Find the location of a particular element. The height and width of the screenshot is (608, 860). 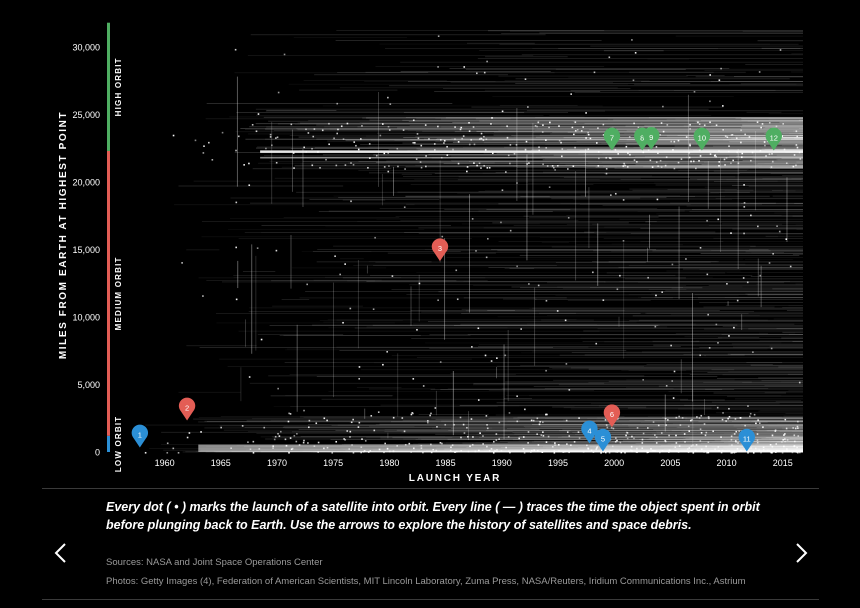

event-marker: 10 is located at coordinates (702, 139).